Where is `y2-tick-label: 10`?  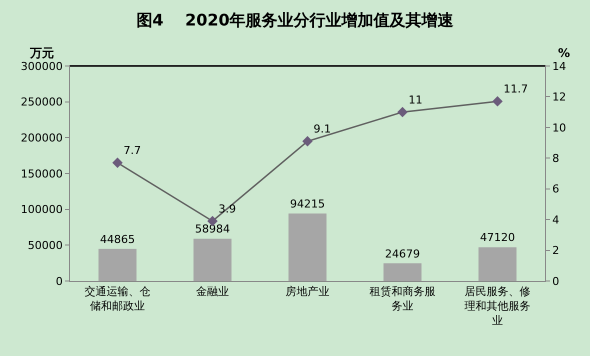
y2-tick-label: 10 is located at coordinates (559, 127).